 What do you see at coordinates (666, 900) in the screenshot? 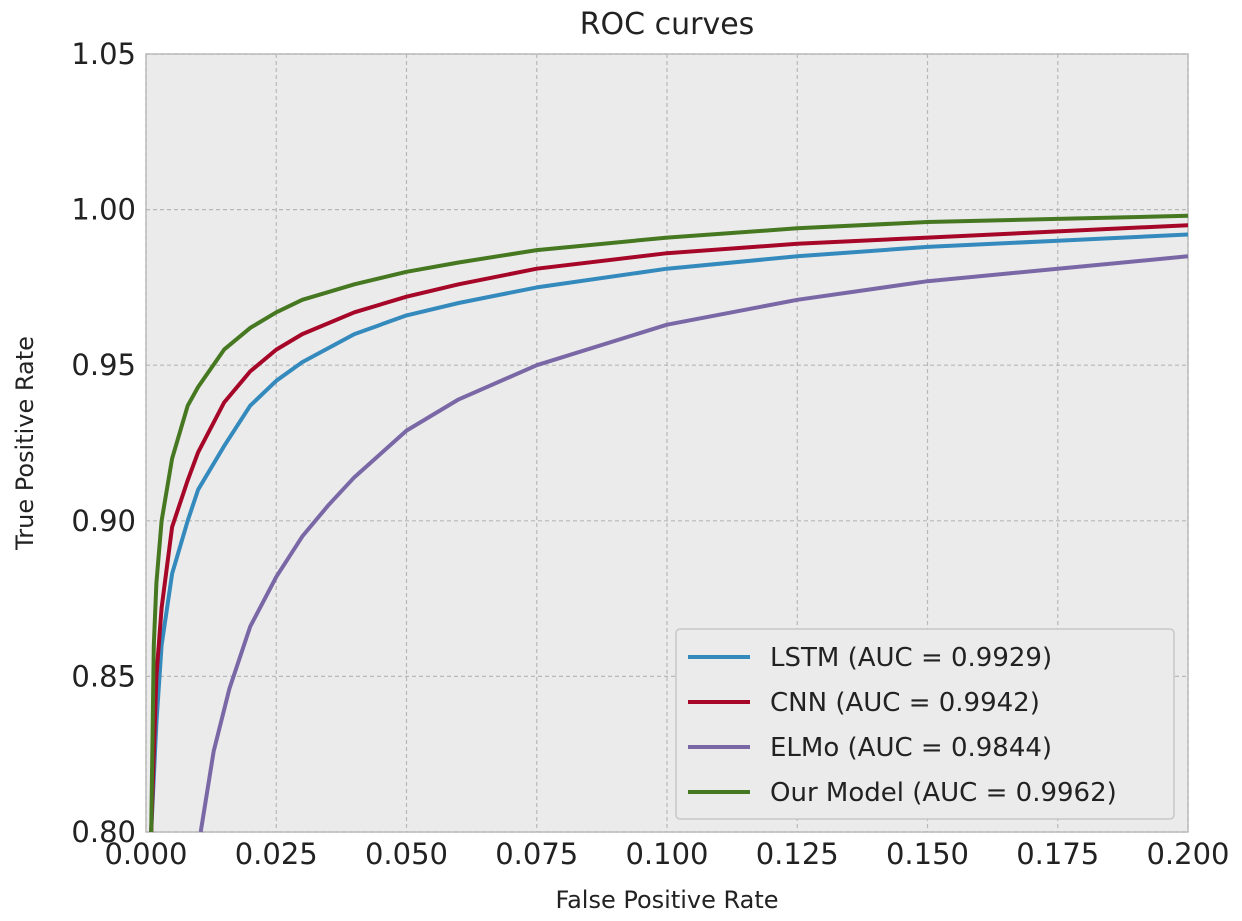
I see `x-axis-label: False Positive Rate` at bounding box center [666, 900].